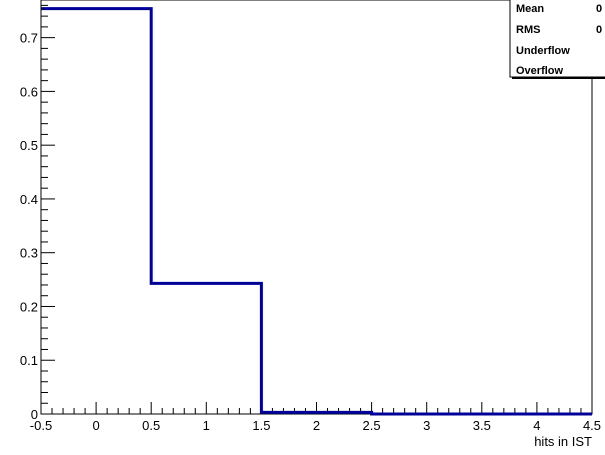  What do you see at coordinates (206, 425) in the screenshot?
I see `x-tick-label: 1` at bounding box center [206, 425].